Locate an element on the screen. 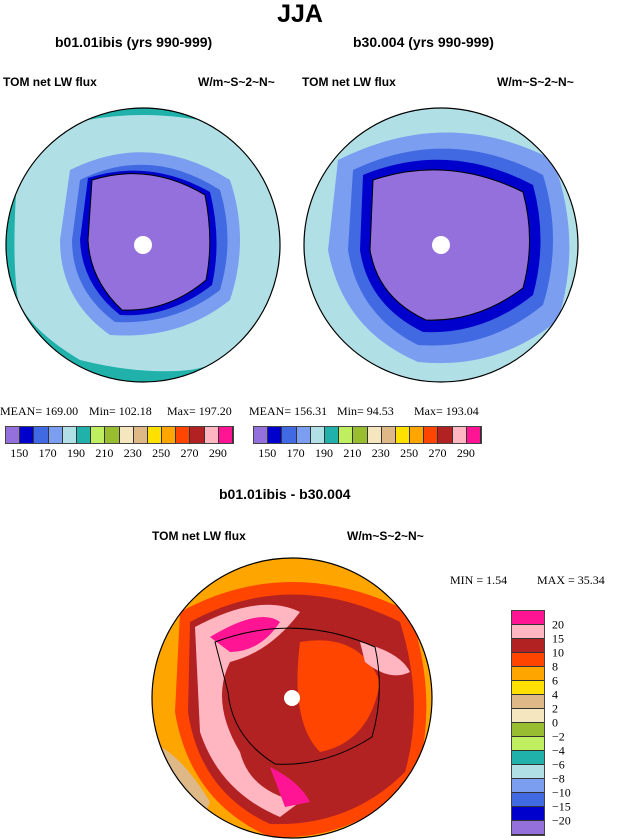 This screenshot has height=840, width=631. colorbar-label: −4 is located at coordinates (558, 750).